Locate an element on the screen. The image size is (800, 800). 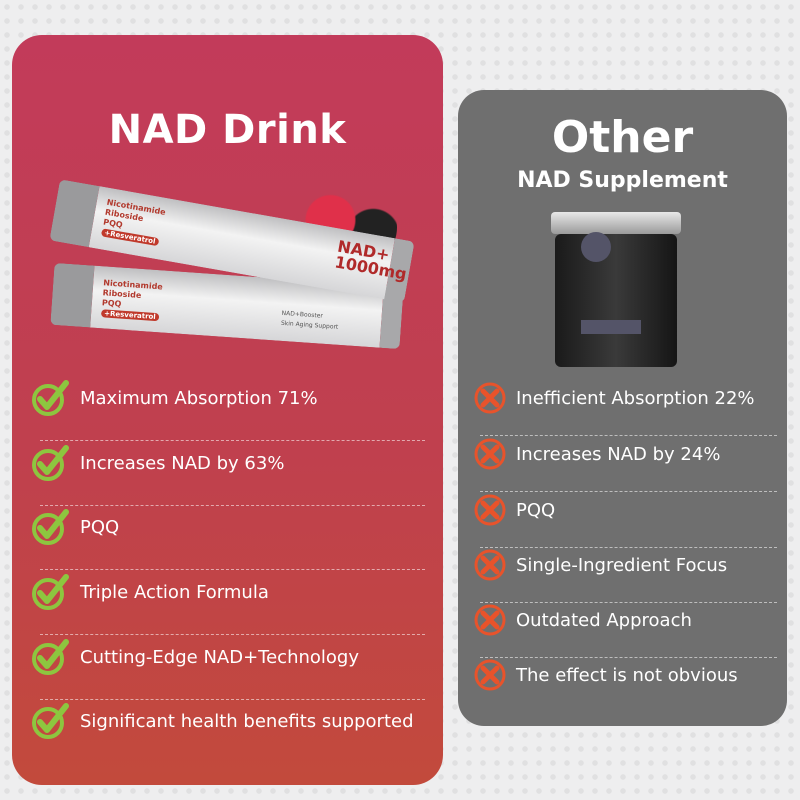
feature-item: Outdated Approach is located at coordinates (623, 629).